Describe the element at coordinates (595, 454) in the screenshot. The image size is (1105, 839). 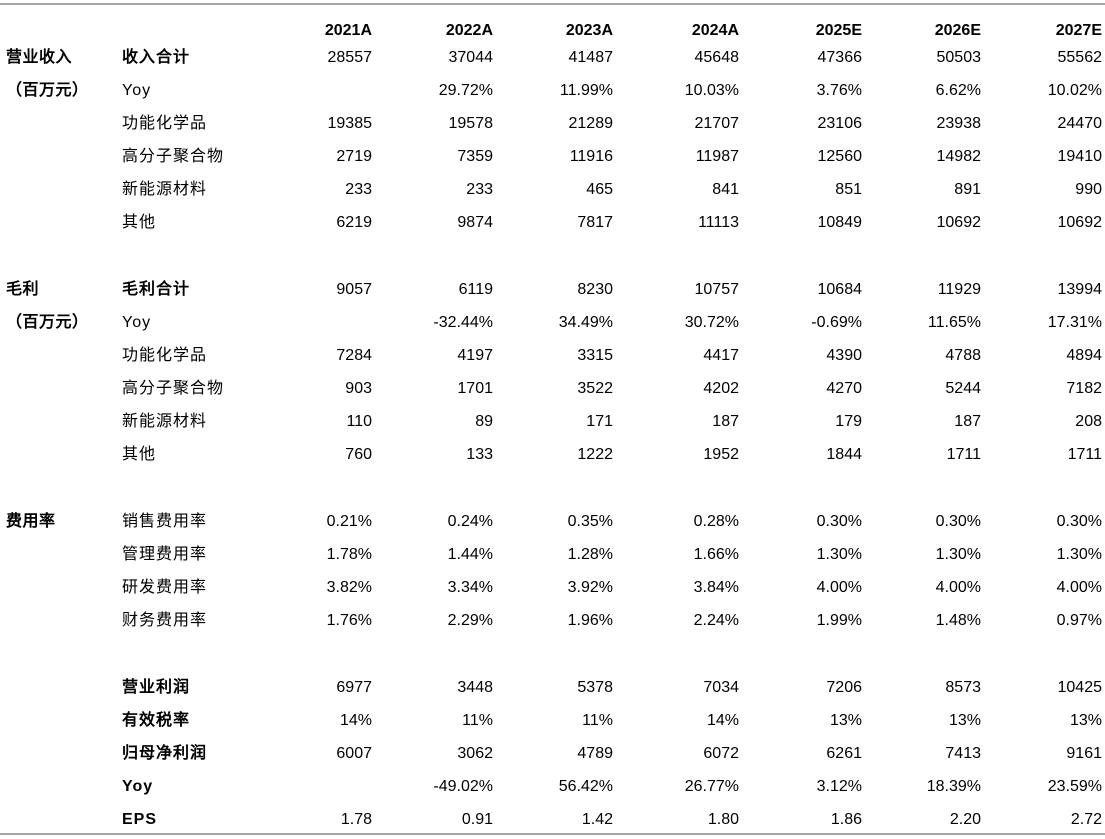
I see `value-cell: 1222` at that location.